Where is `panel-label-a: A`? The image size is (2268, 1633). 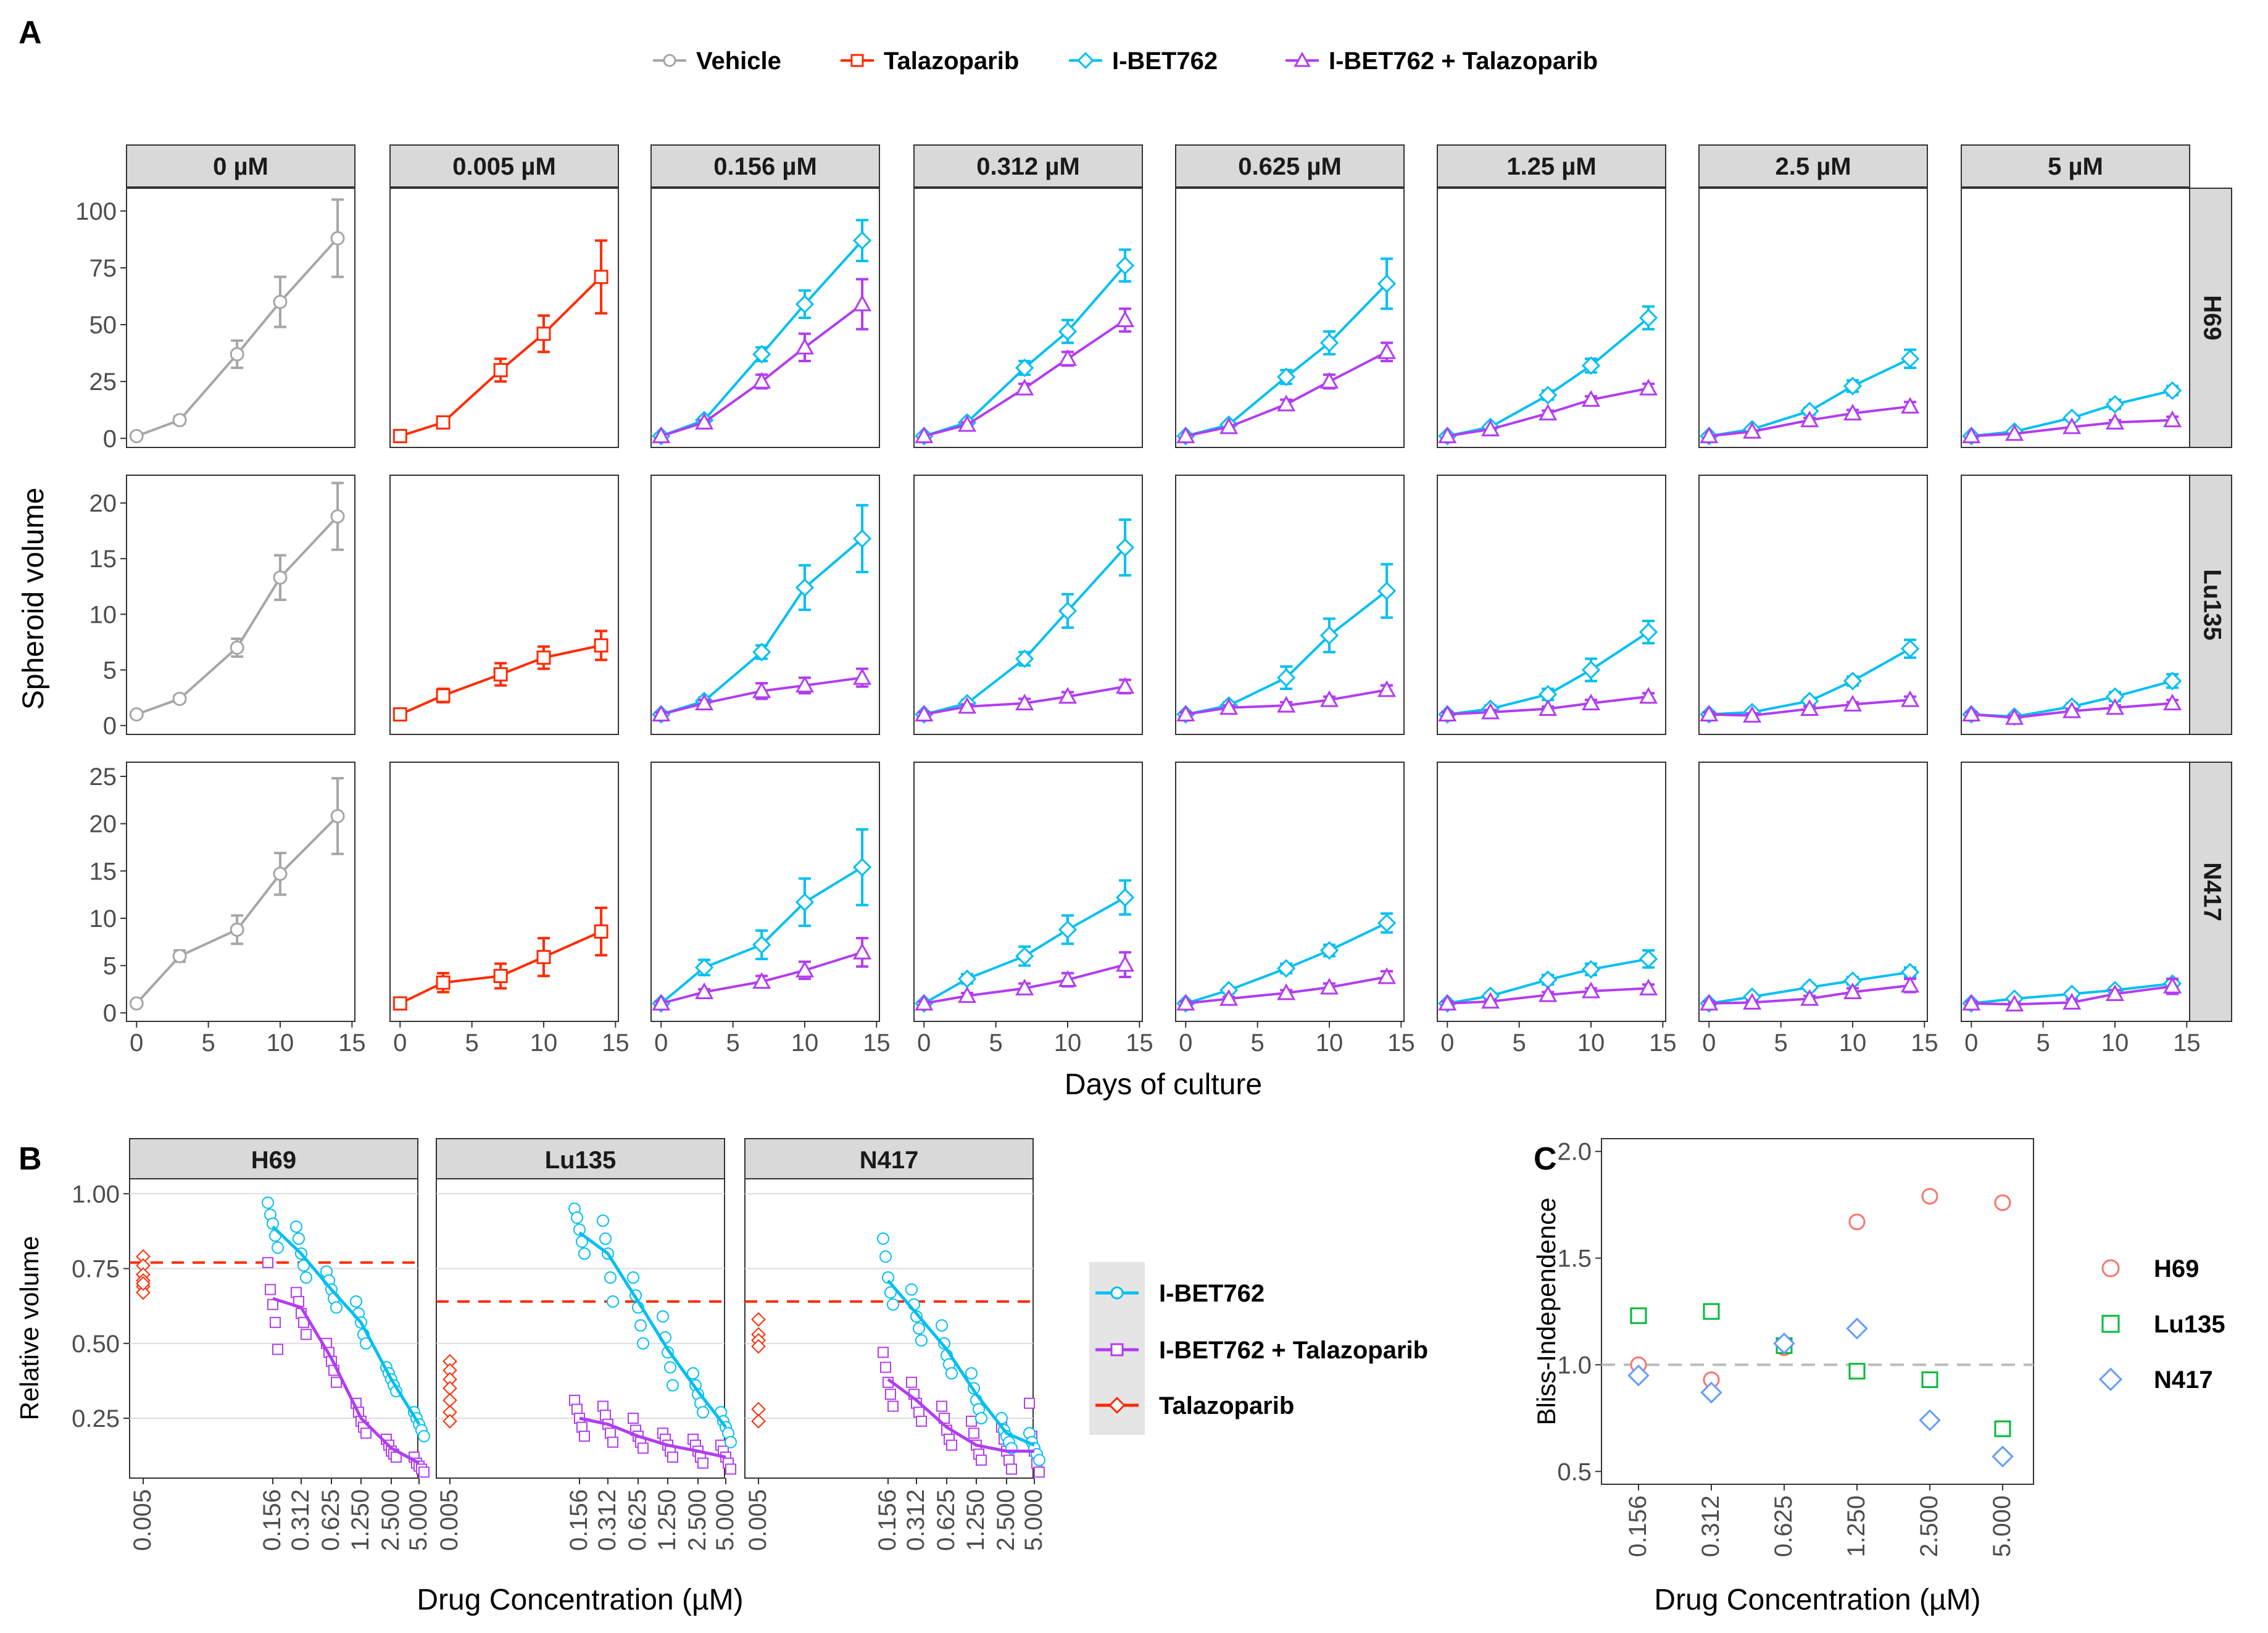 panel-label-a: A is located at coordinates (30, 33).